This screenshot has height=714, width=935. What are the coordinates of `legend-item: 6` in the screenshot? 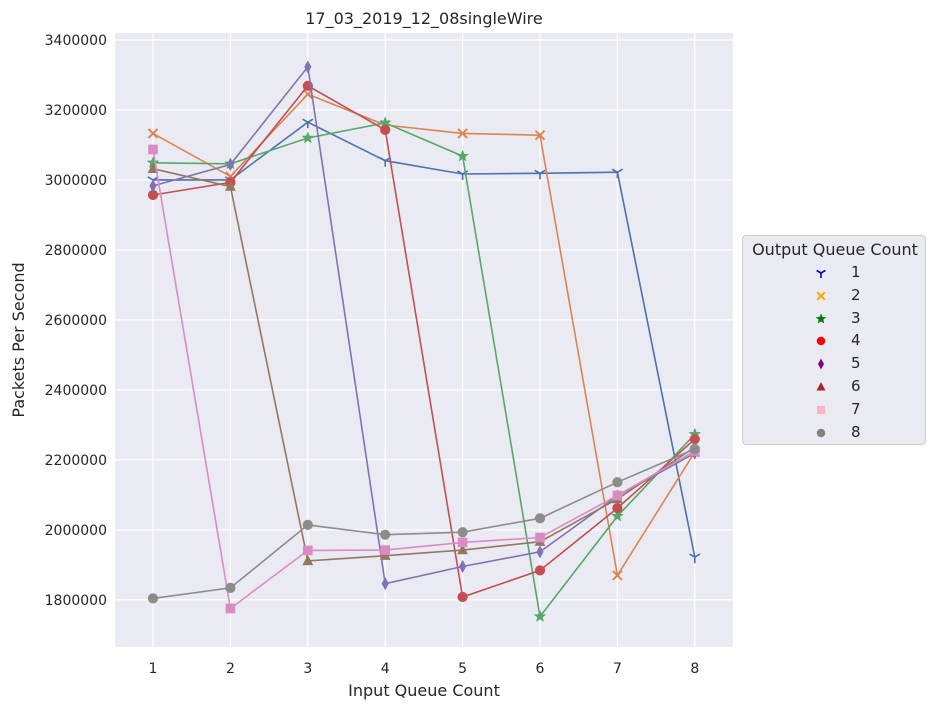 It's located at (835, 387).